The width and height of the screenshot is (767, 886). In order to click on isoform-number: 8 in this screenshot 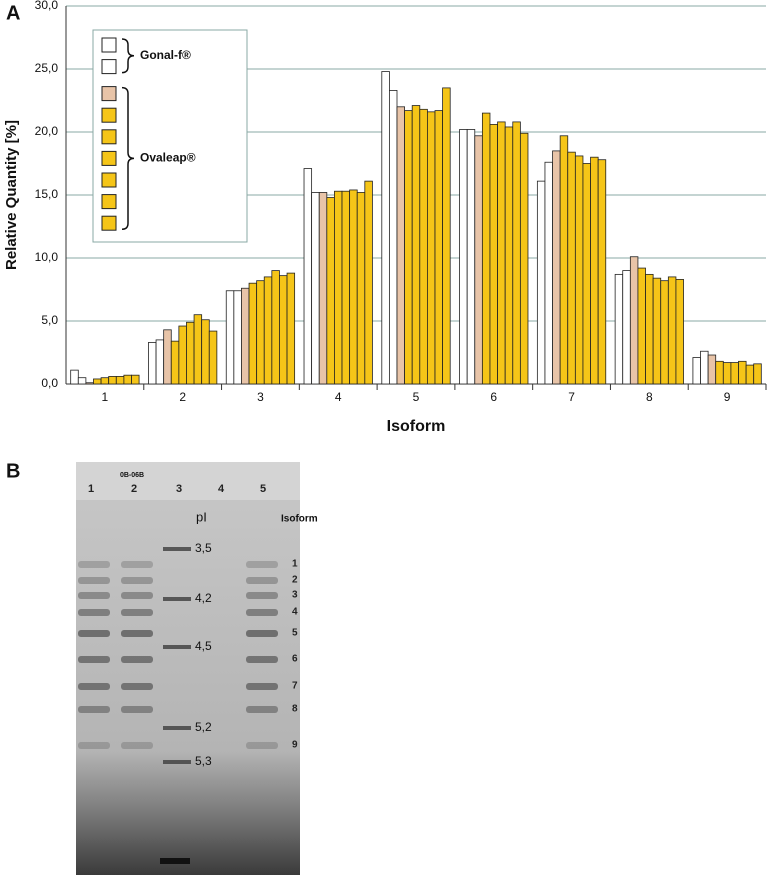, I will do `click(295, 709)`.